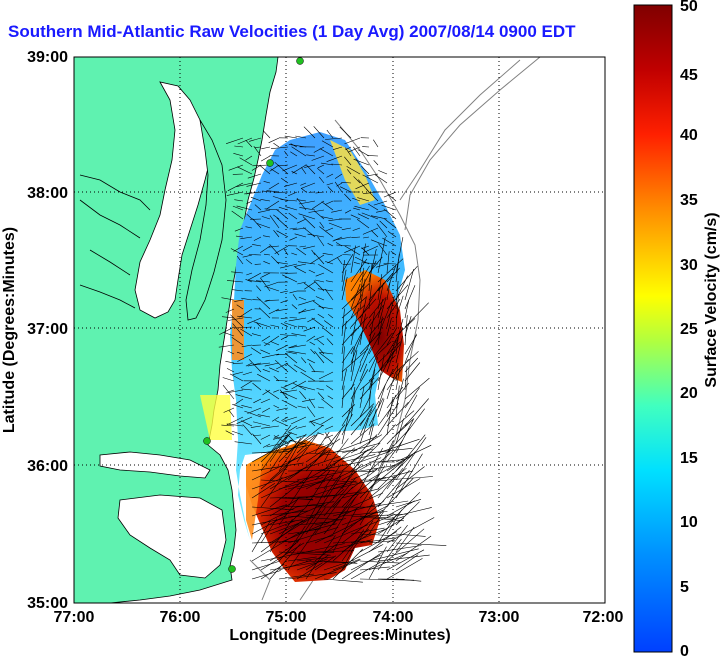 This screenshot has height=659, width=724. Describe the element at coordinates (684, 587) in the screenshot. I see `colorbar-tick: 5` at that location.